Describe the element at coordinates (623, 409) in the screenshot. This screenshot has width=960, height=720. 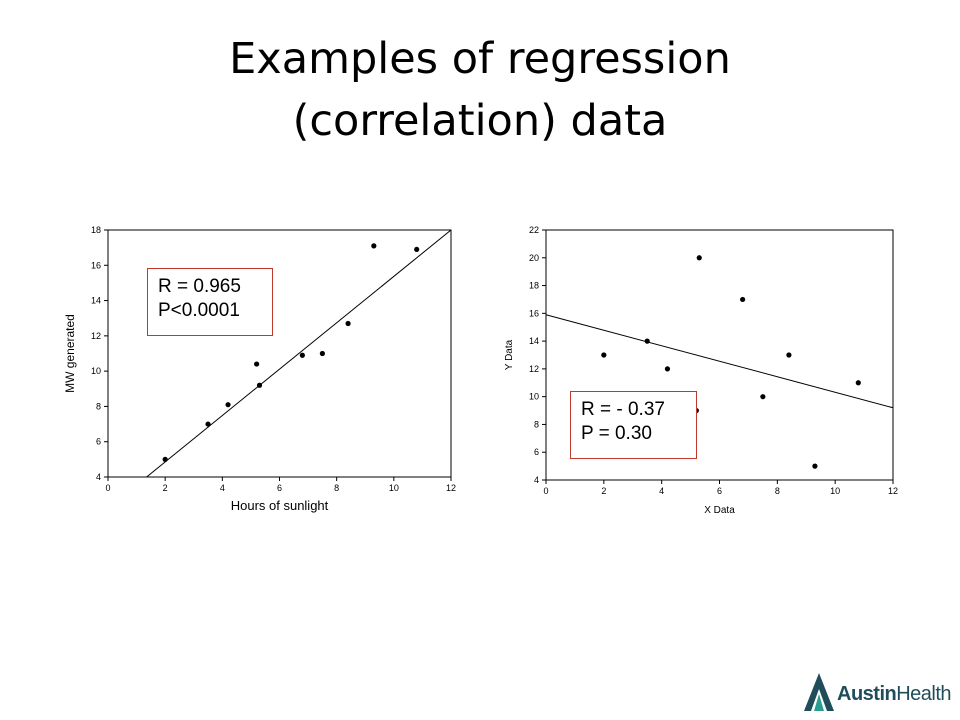
I see `stat-r-value-right: R = - 0.37` at that location.